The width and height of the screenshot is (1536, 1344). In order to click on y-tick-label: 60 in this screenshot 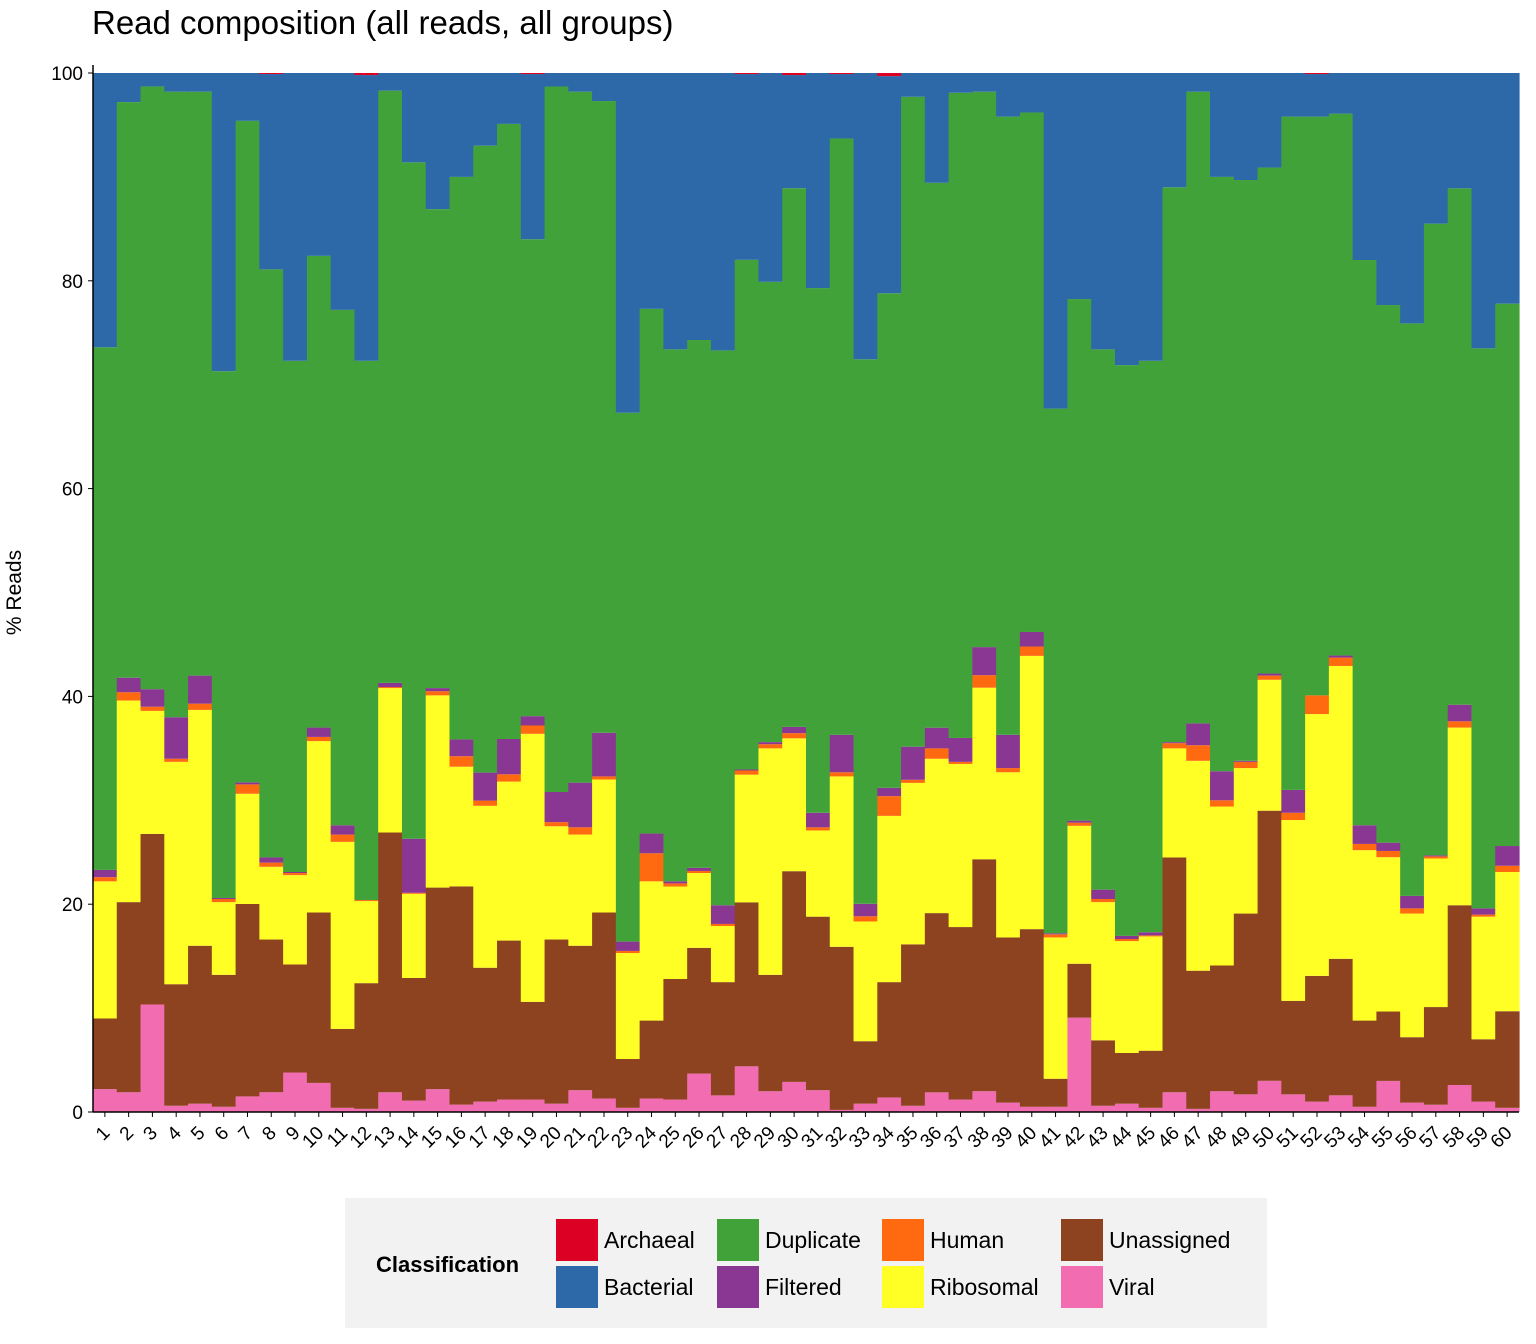, I will do `click(72, 490)`.